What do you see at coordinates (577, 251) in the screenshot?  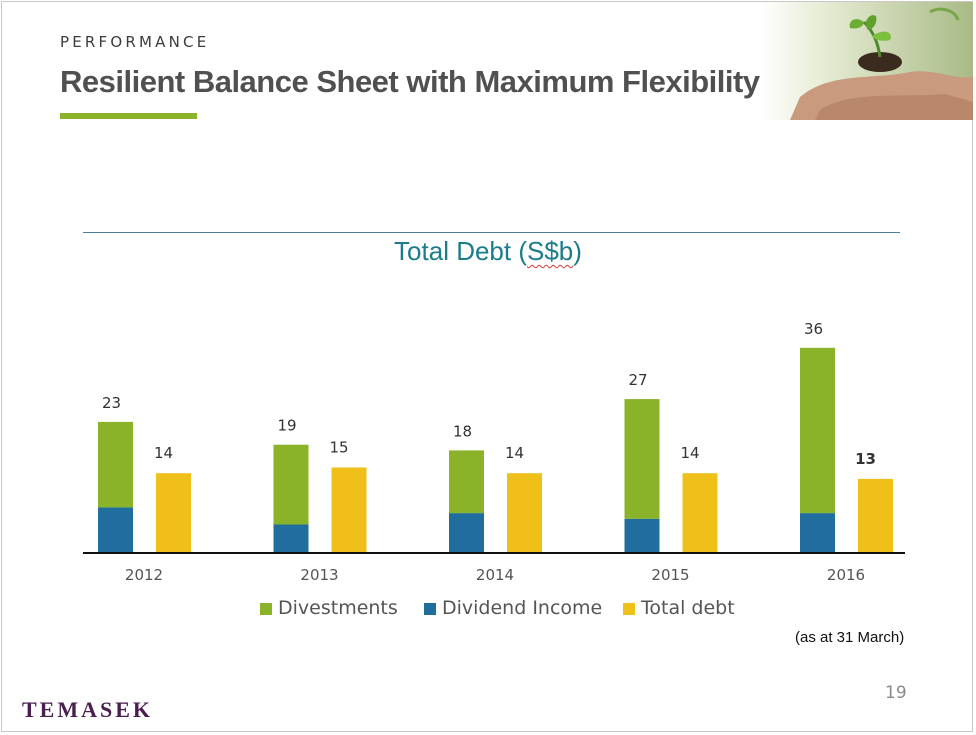 I see `chart-title-close: )` at bounding box center [577, 251].